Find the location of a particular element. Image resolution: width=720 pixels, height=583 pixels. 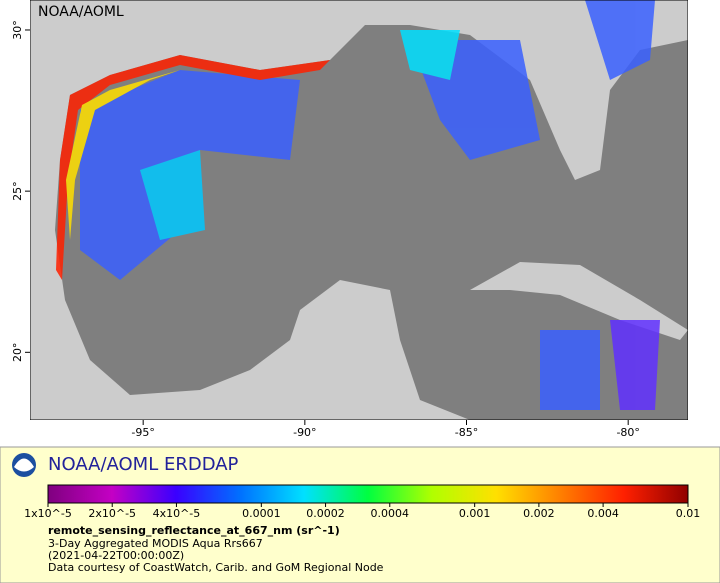

legend-title: NOAA/AOML ERDDAP is located at coordinates (143, 464).